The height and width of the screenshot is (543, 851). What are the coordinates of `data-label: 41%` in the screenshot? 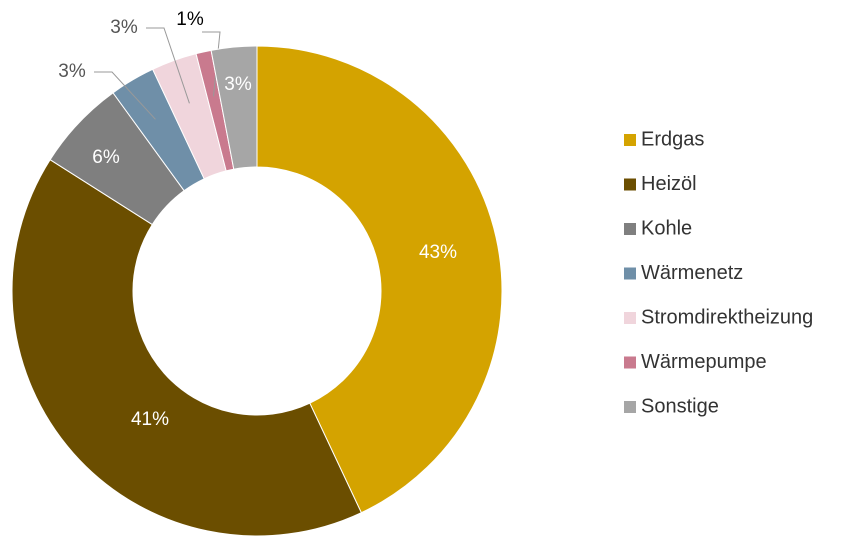 It's located at (150, 419).